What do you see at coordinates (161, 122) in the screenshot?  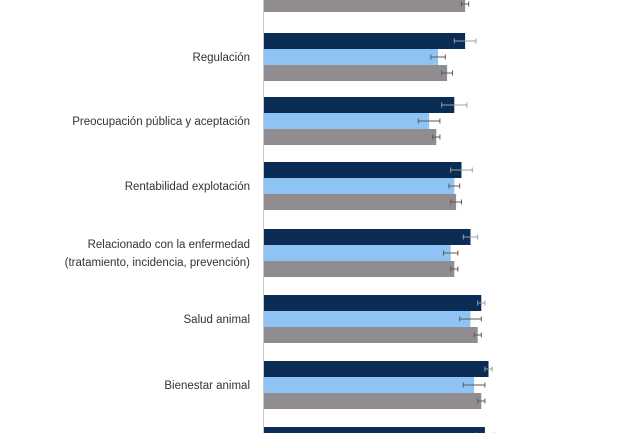 I see `category-label-preocupacion: Preocupación pública y aceptación` at bounding box center [161, 122].